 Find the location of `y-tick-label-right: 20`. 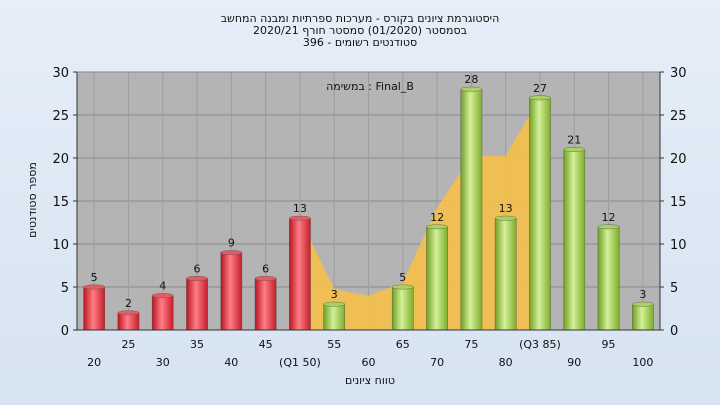

y-tick-label-right: 20 is located at coordinates (678, 159).